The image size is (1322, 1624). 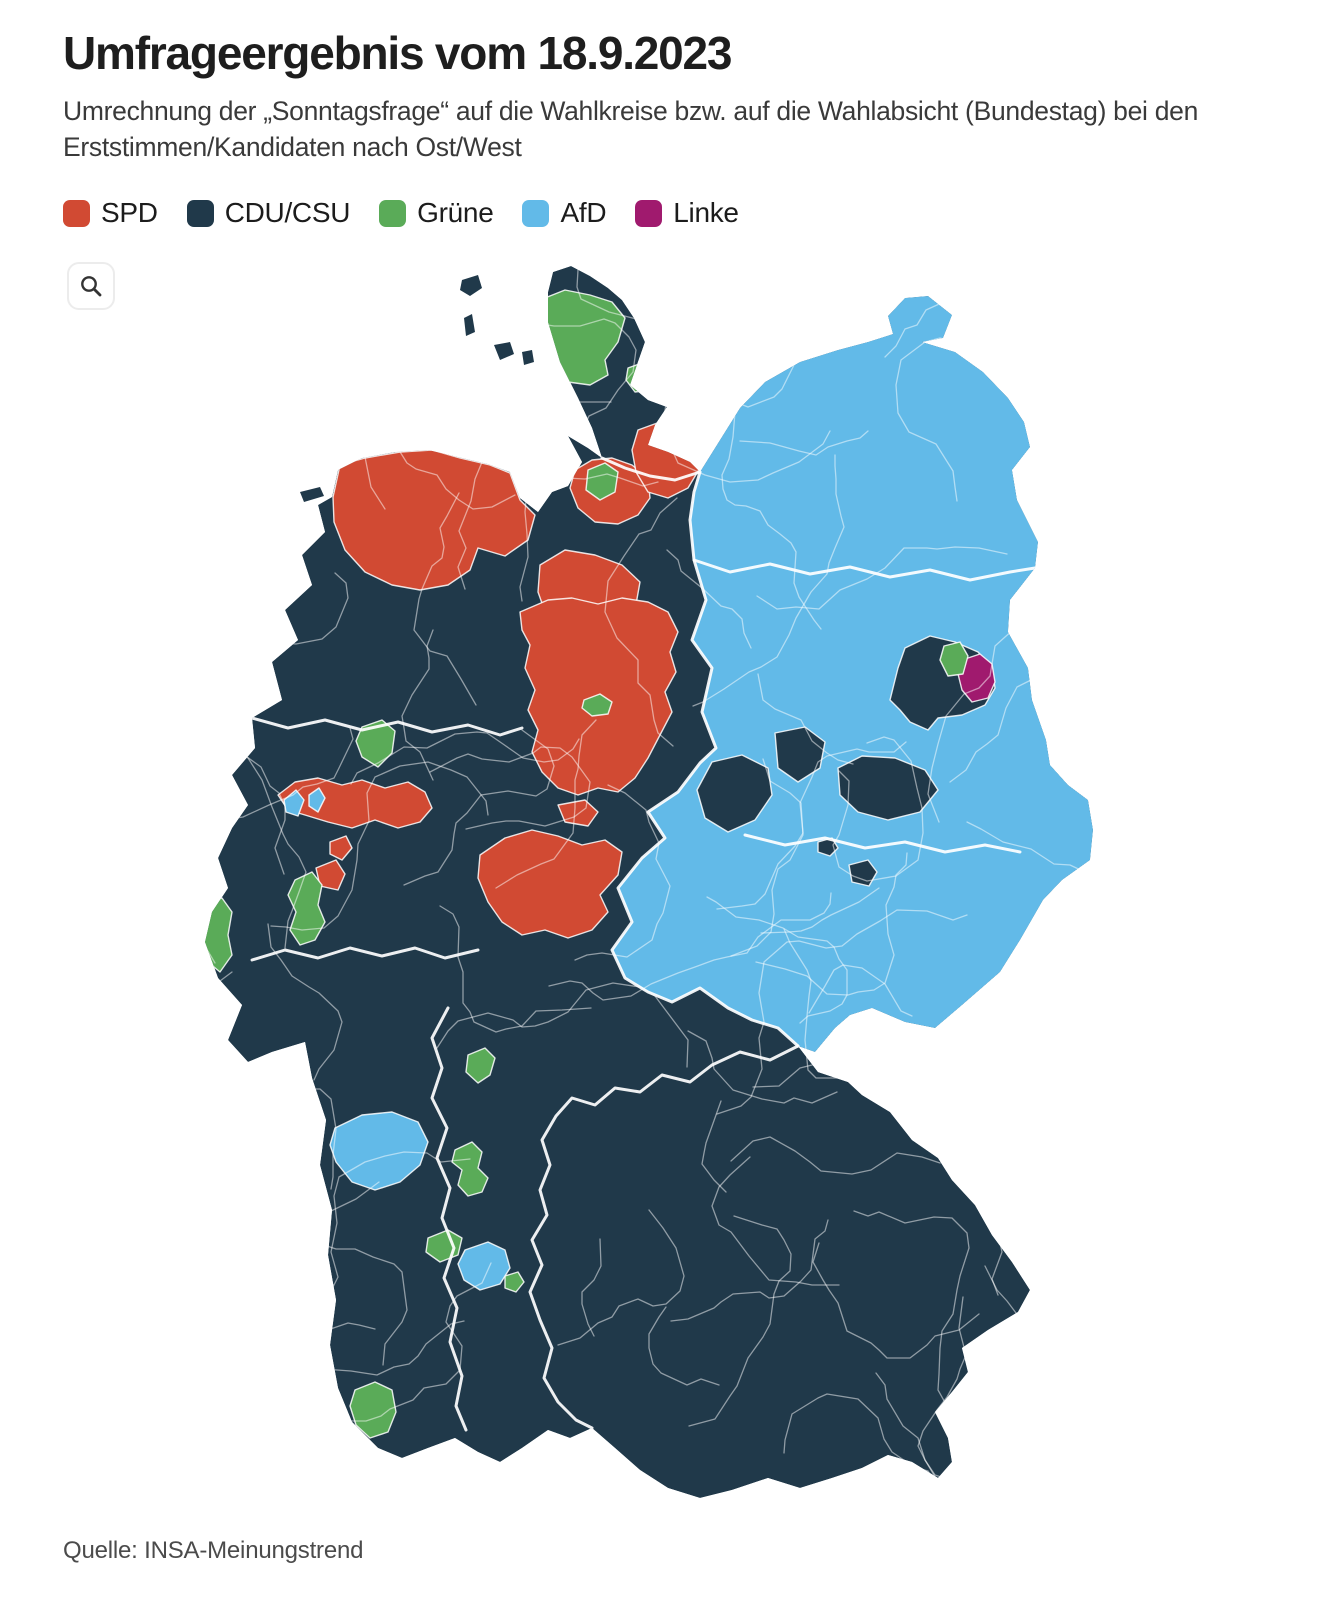 I want to click on legend-label-cducsu: CDU/CSU, so click(x=287, y=212).